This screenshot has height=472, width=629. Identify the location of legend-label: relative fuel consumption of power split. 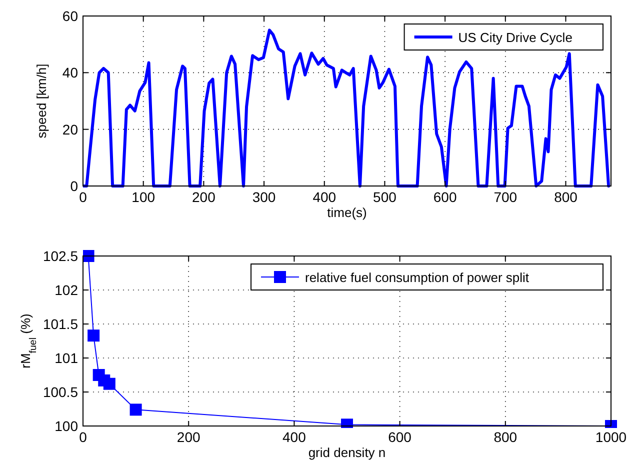
(417, 277).